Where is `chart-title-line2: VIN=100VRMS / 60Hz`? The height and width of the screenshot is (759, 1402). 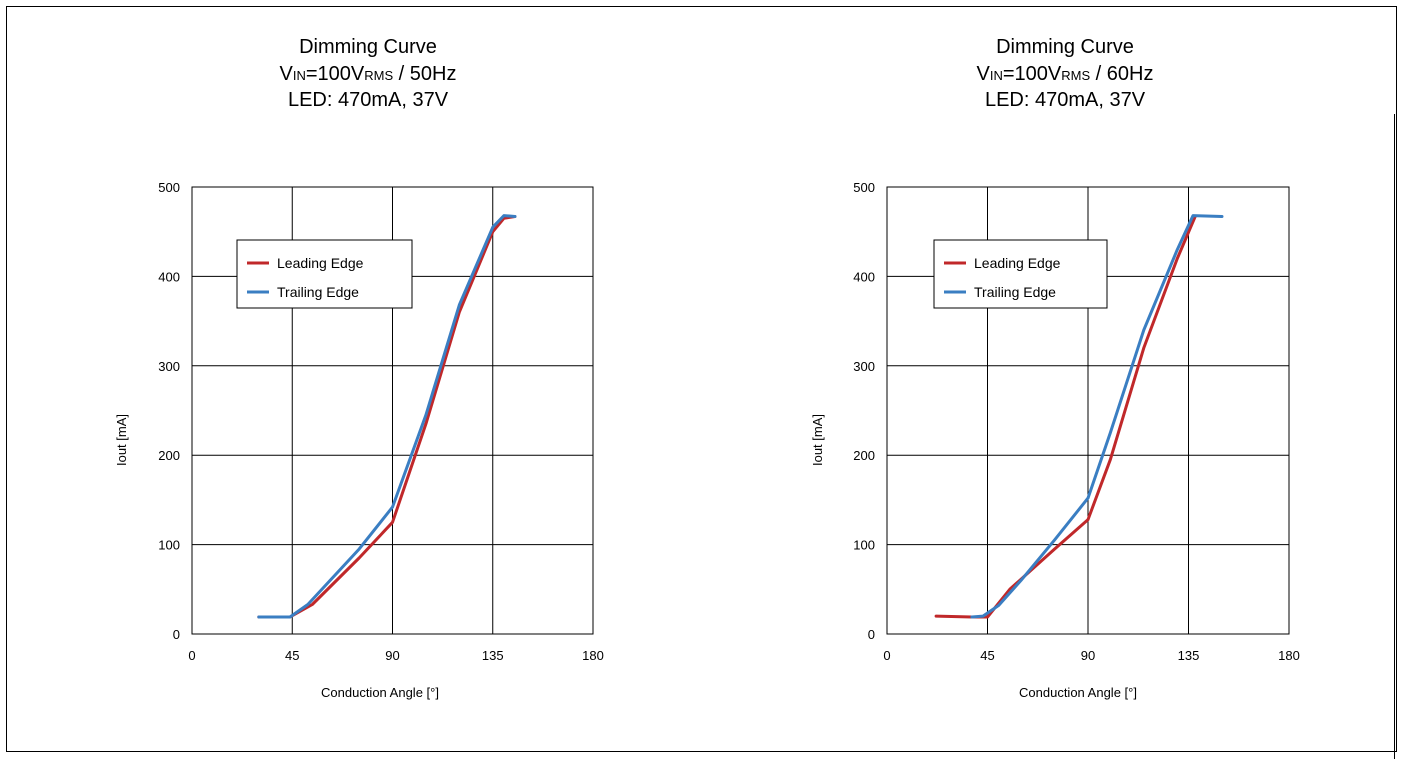
chart-title-line2: VIN=100VRMS / 60Hz is located at coordinates (1065, 74).